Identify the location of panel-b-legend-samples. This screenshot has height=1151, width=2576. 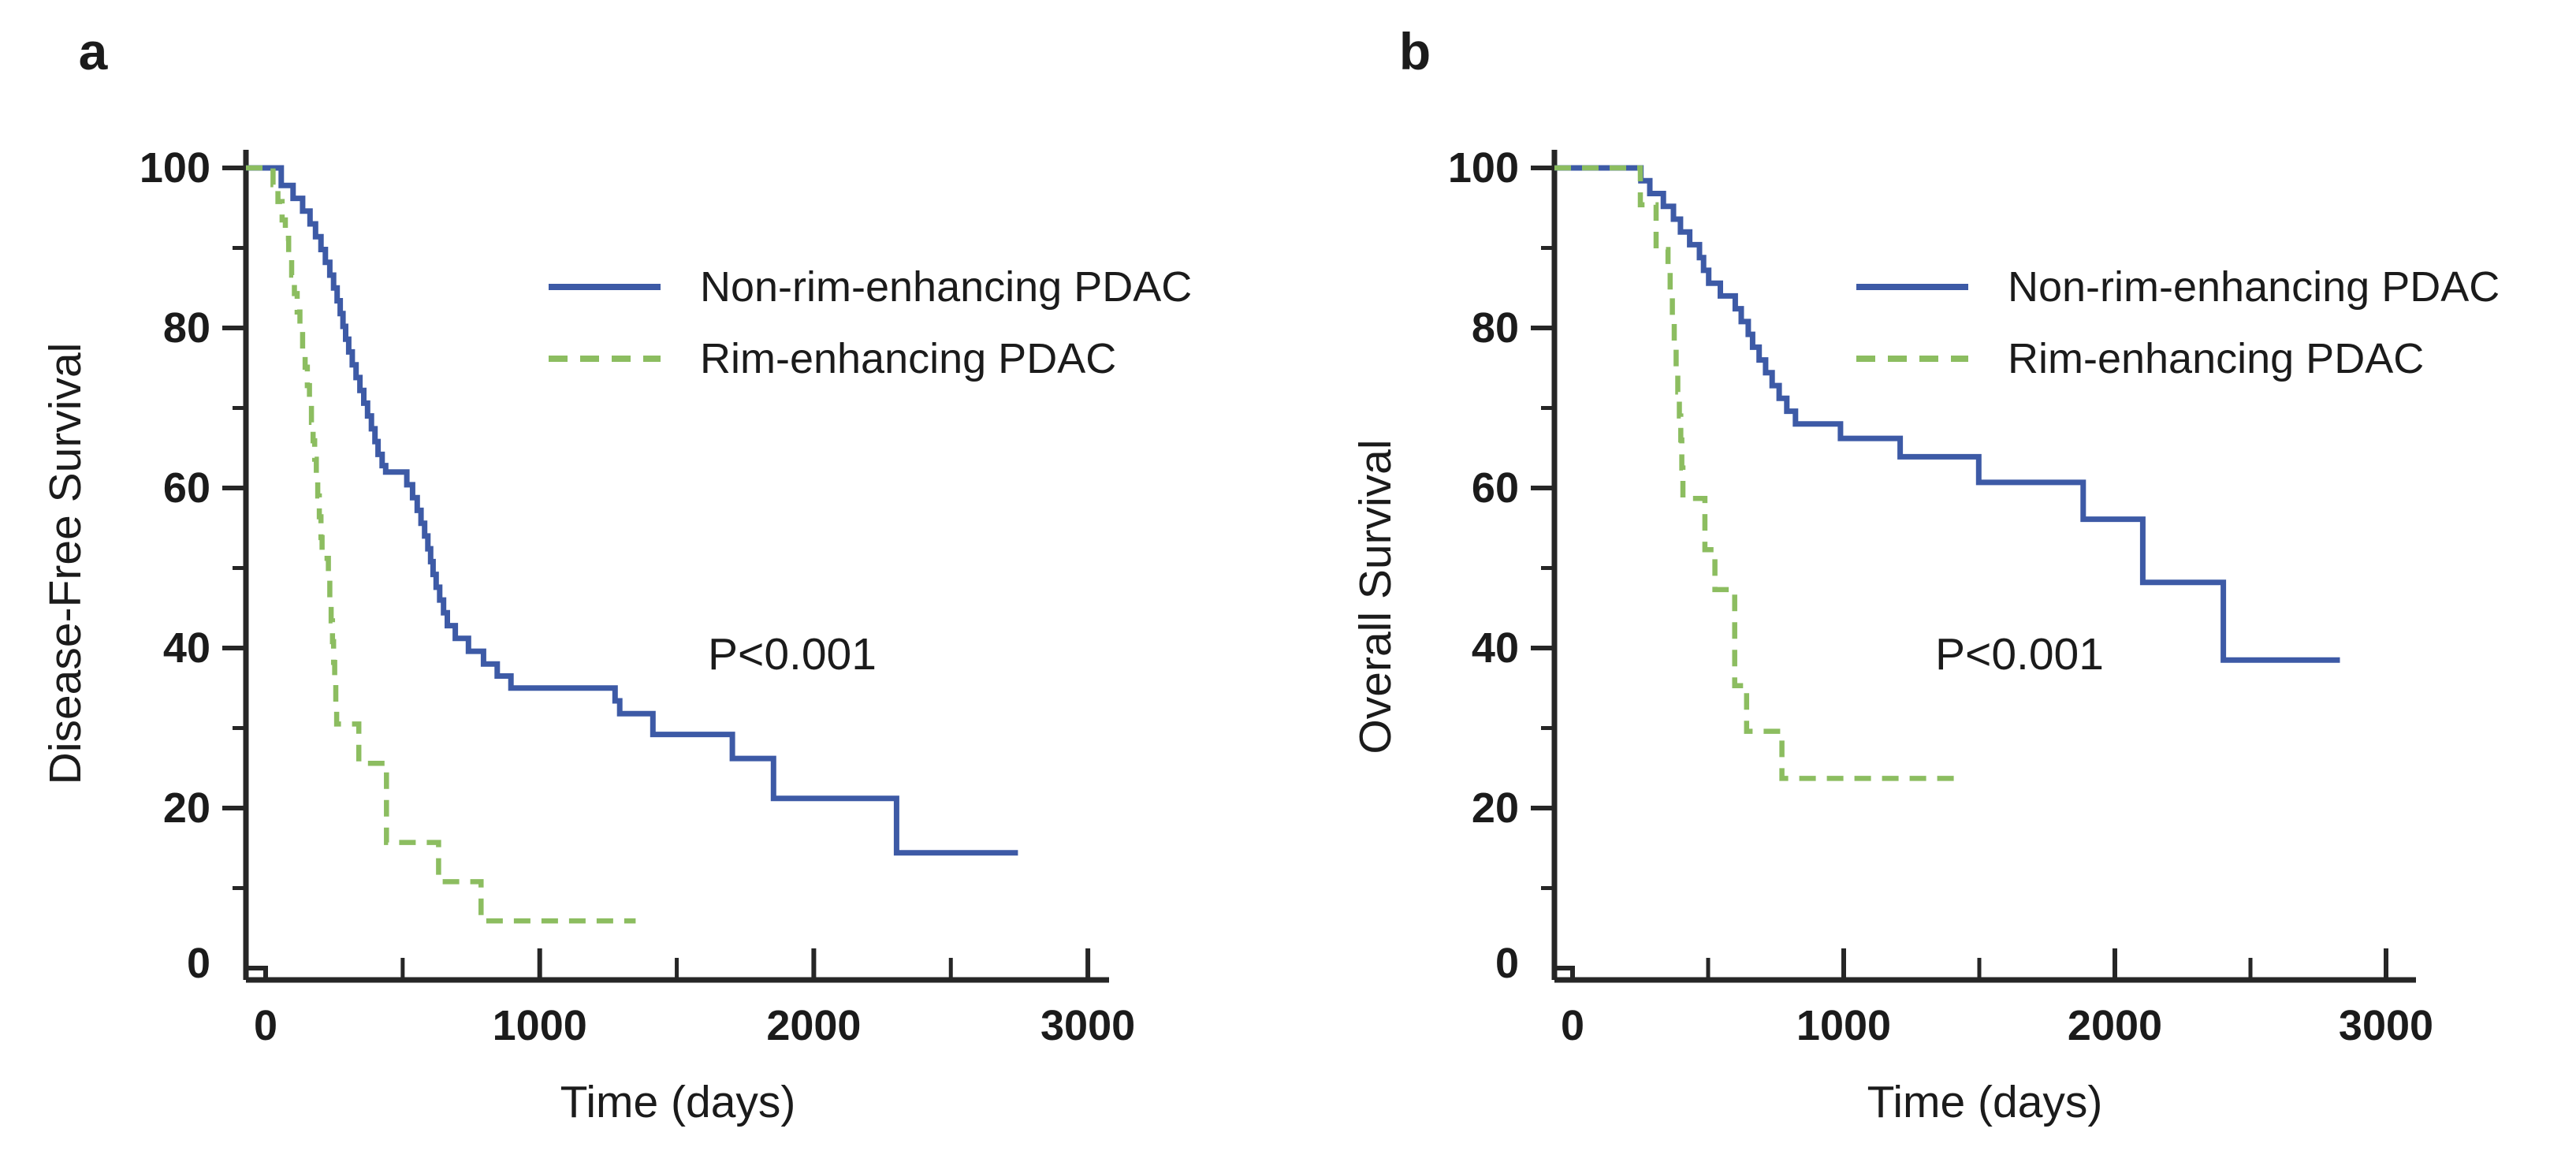
(1912, 323).